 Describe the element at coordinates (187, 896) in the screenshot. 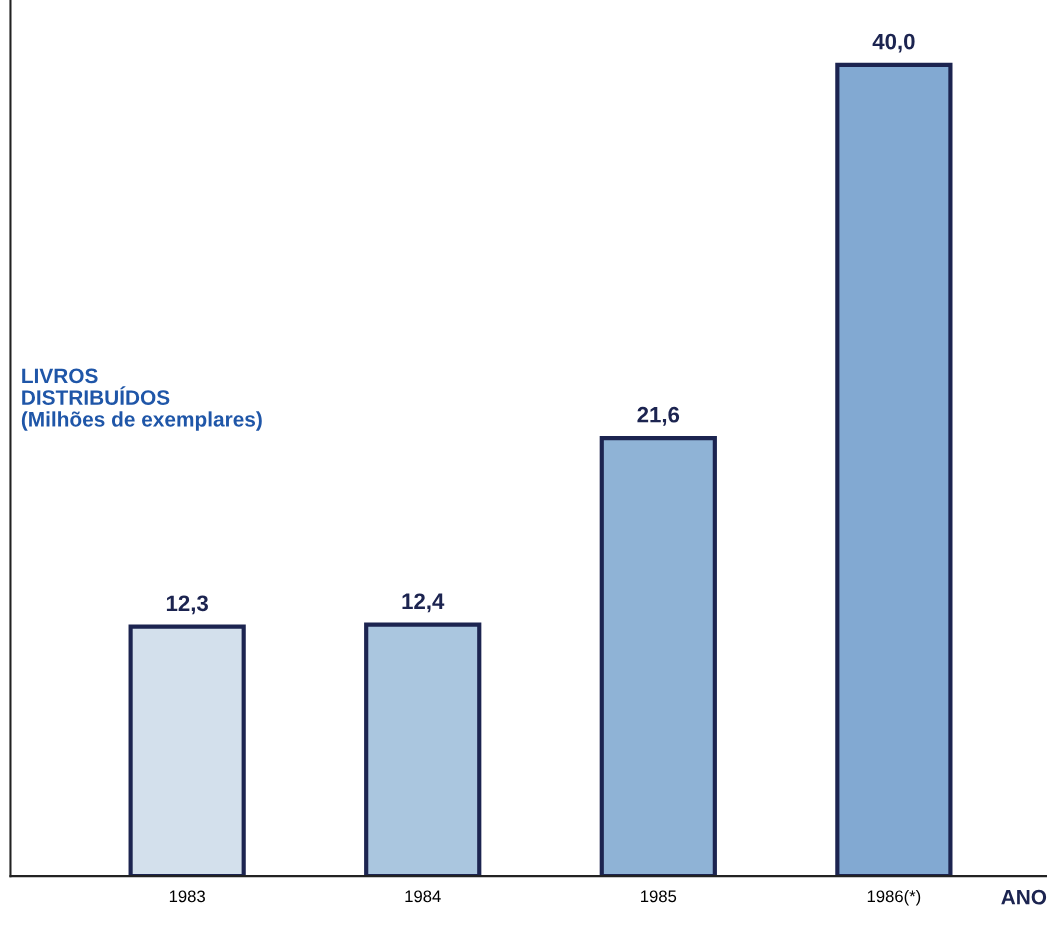

I see `x-tick-label: 1983` at that location.